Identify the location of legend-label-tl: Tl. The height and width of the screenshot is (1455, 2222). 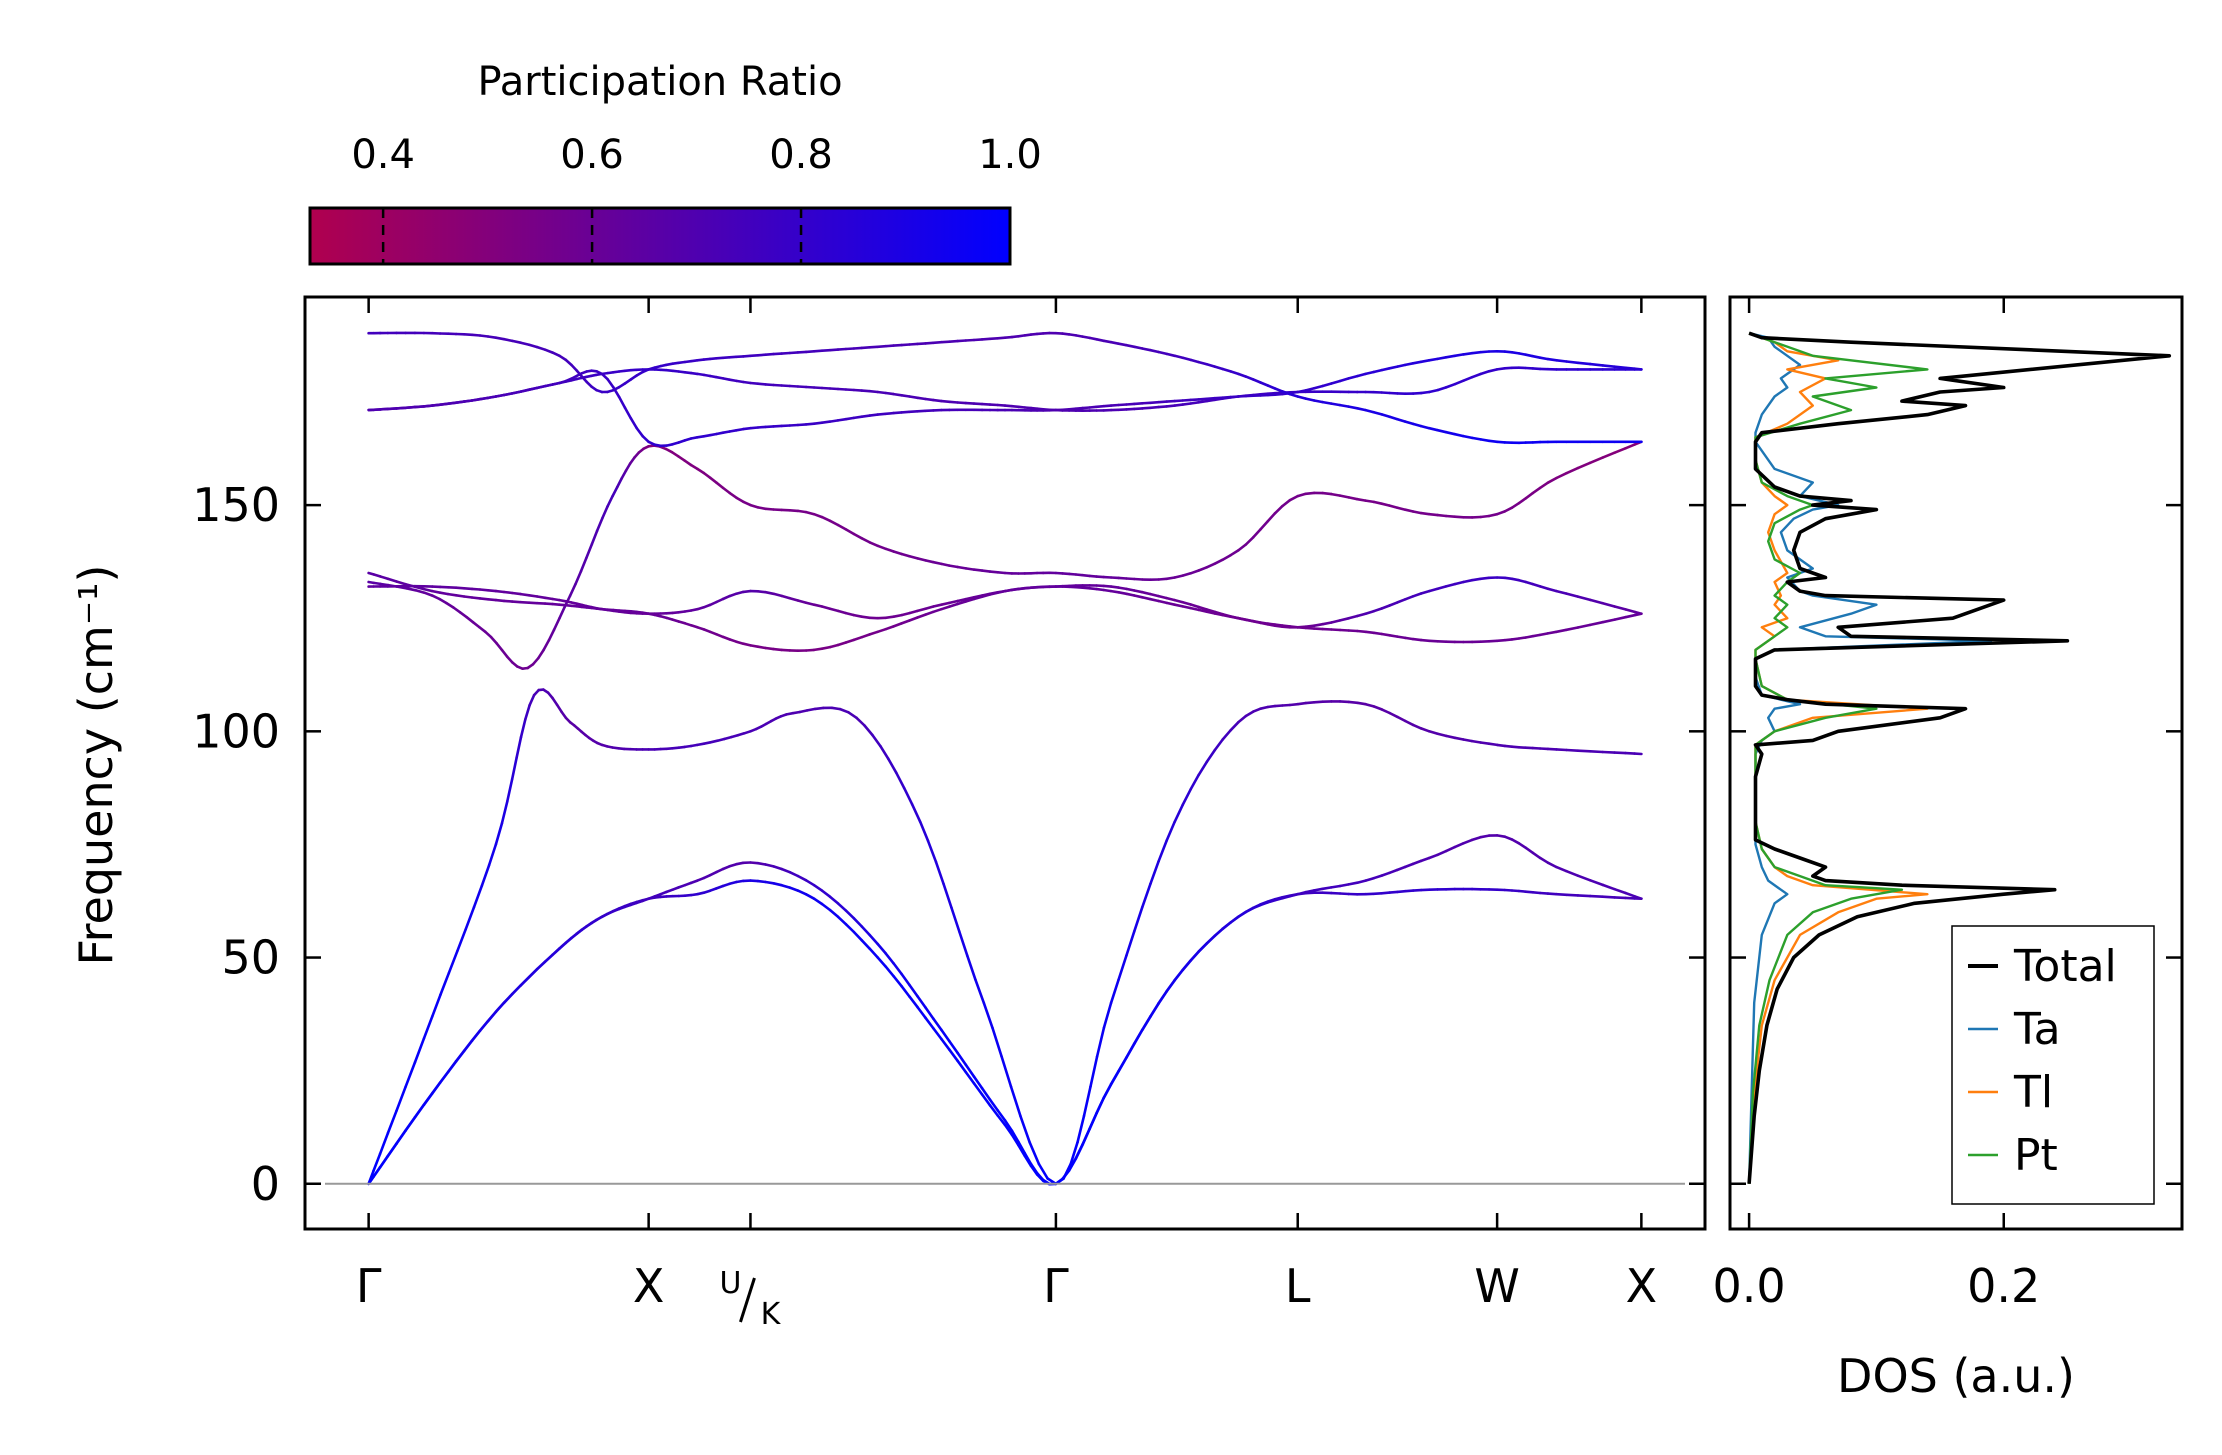
(2033, 1092).